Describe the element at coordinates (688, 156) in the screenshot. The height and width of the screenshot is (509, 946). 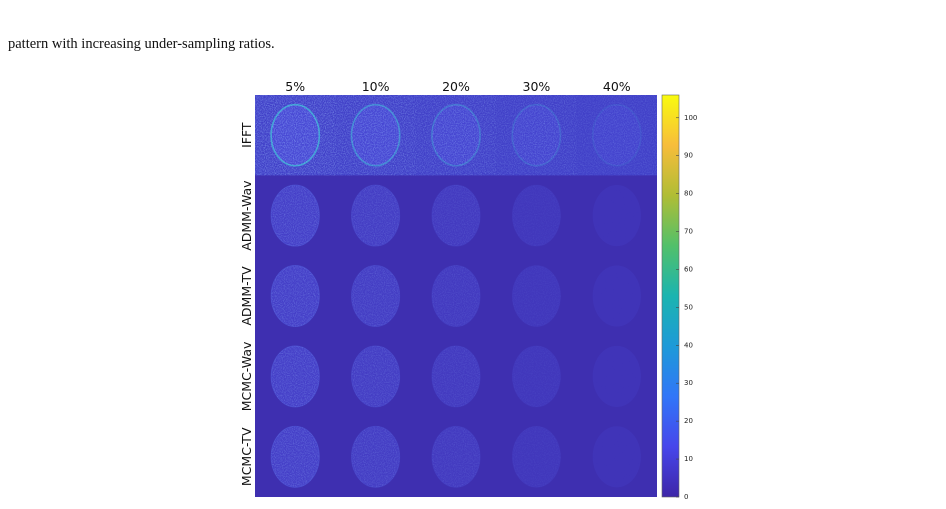
I see `colorbar-tick-label: 90` at that location.